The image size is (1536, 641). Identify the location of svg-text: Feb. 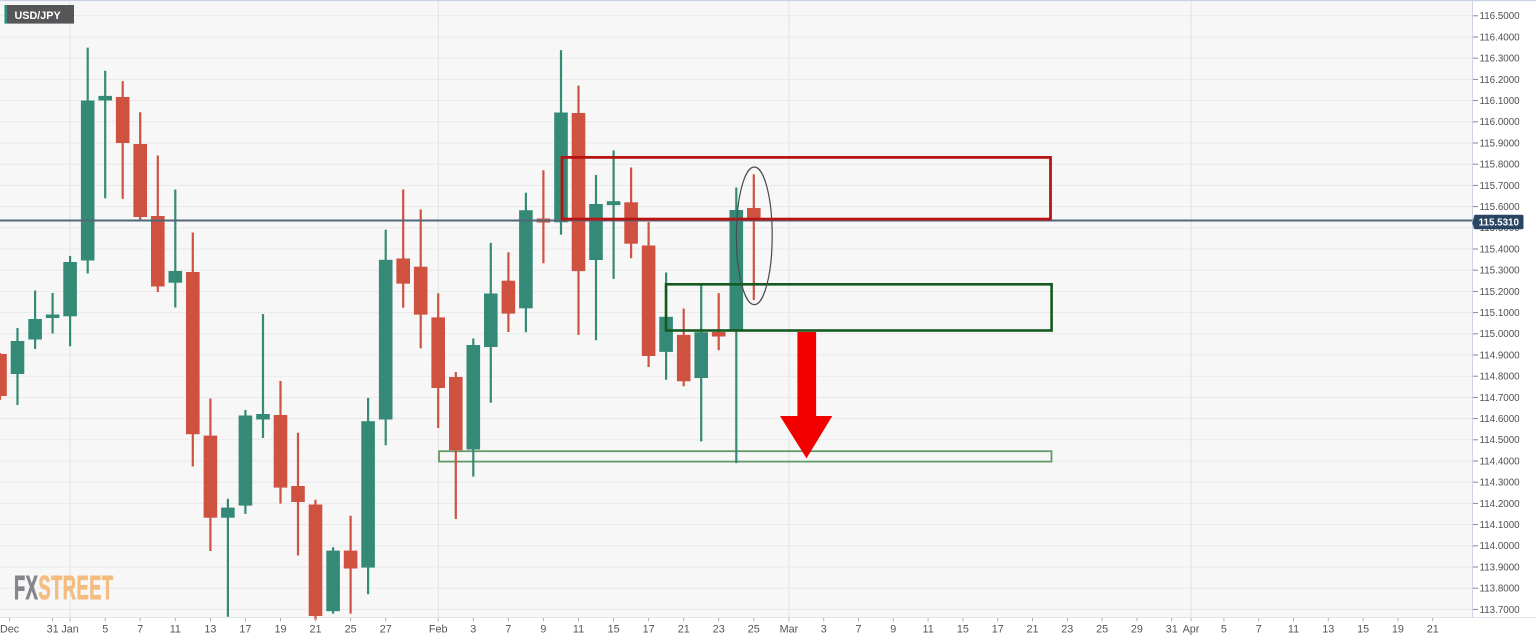
(438, 630).